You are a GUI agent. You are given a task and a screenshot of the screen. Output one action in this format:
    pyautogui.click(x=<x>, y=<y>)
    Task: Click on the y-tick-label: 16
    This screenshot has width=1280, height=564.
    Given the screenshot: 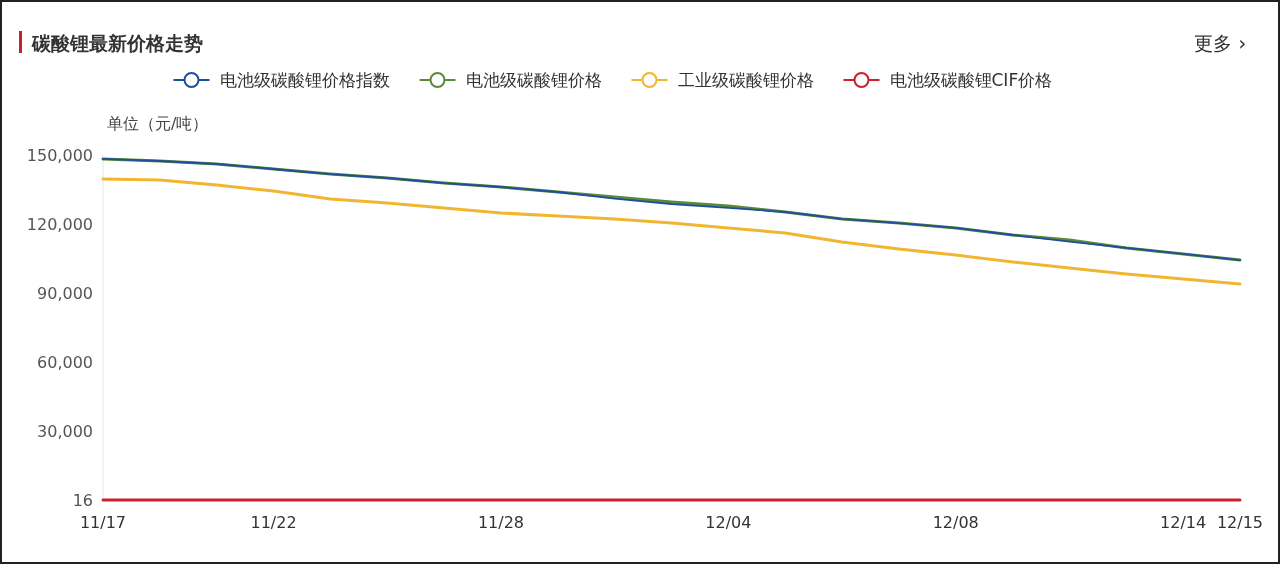 What is the action you would take?
    pyautogui.click(x=82, y=500)
    